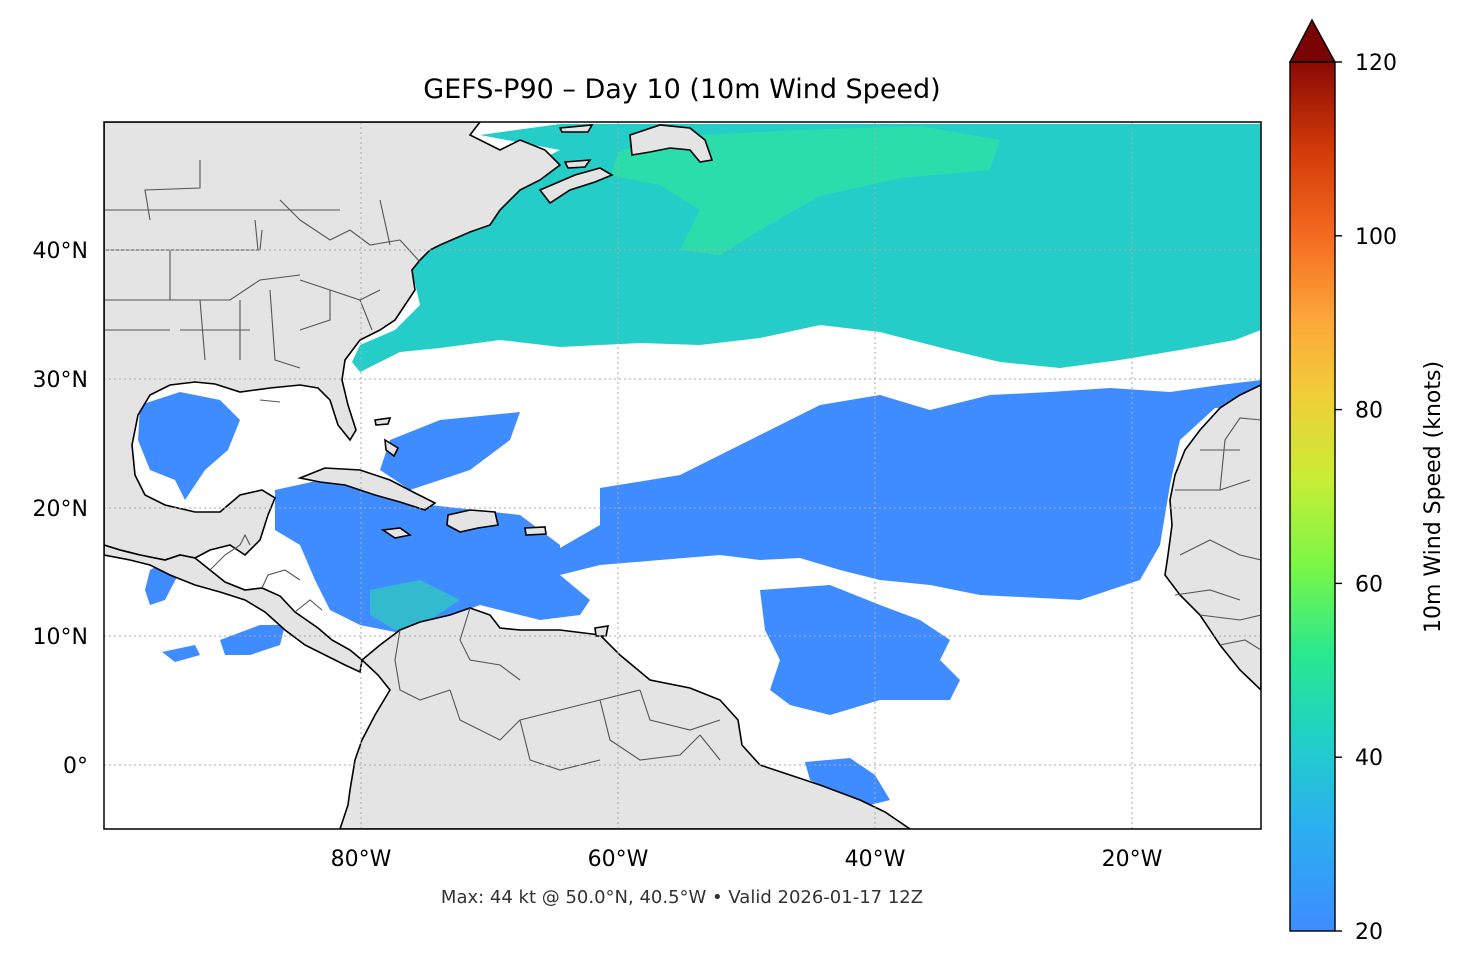 The image size is (1466, 969). What do you see at coordinates (1212, 538) in the screenshot?
I see `land-africa` at bounding box center [1212, 538].